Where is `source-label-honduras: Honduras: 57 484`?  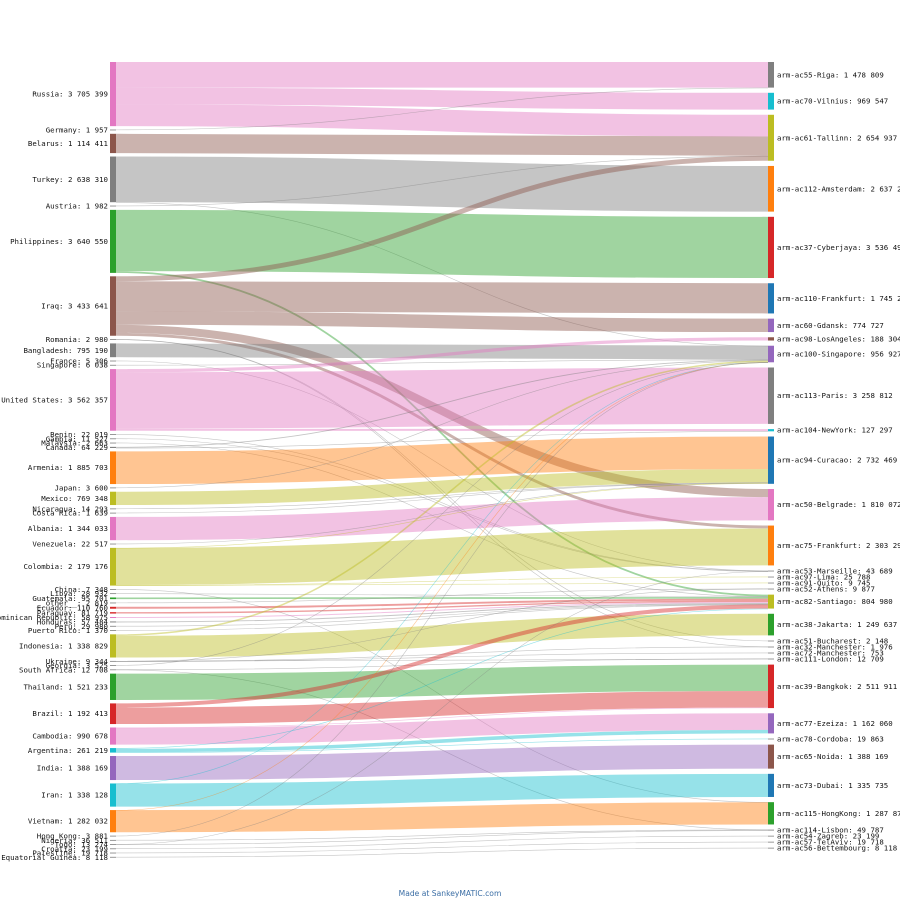 source-label-honduras: Honduras: 57 484 is located at coordinates (73, 621).